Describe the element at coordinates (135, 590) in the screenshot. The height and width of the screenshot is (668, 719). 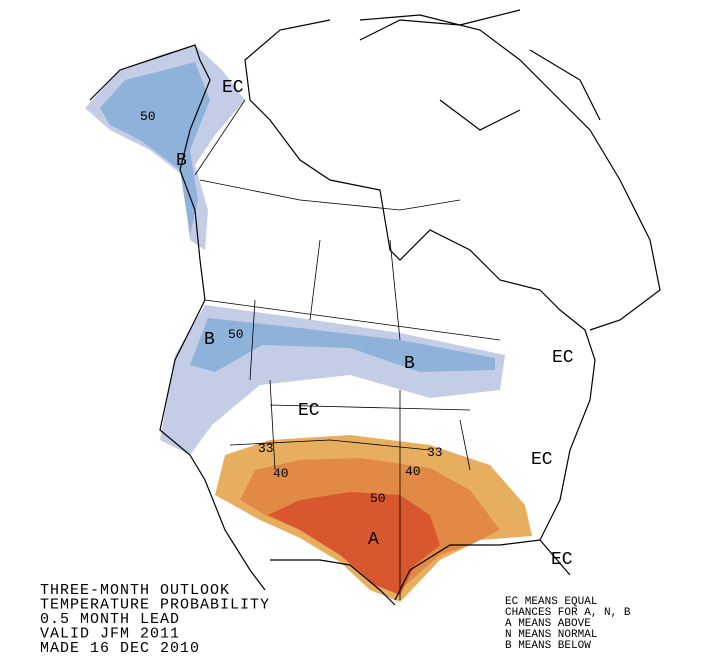
I see `title-line: THREE-MONTH OUTLOOK` at that location.